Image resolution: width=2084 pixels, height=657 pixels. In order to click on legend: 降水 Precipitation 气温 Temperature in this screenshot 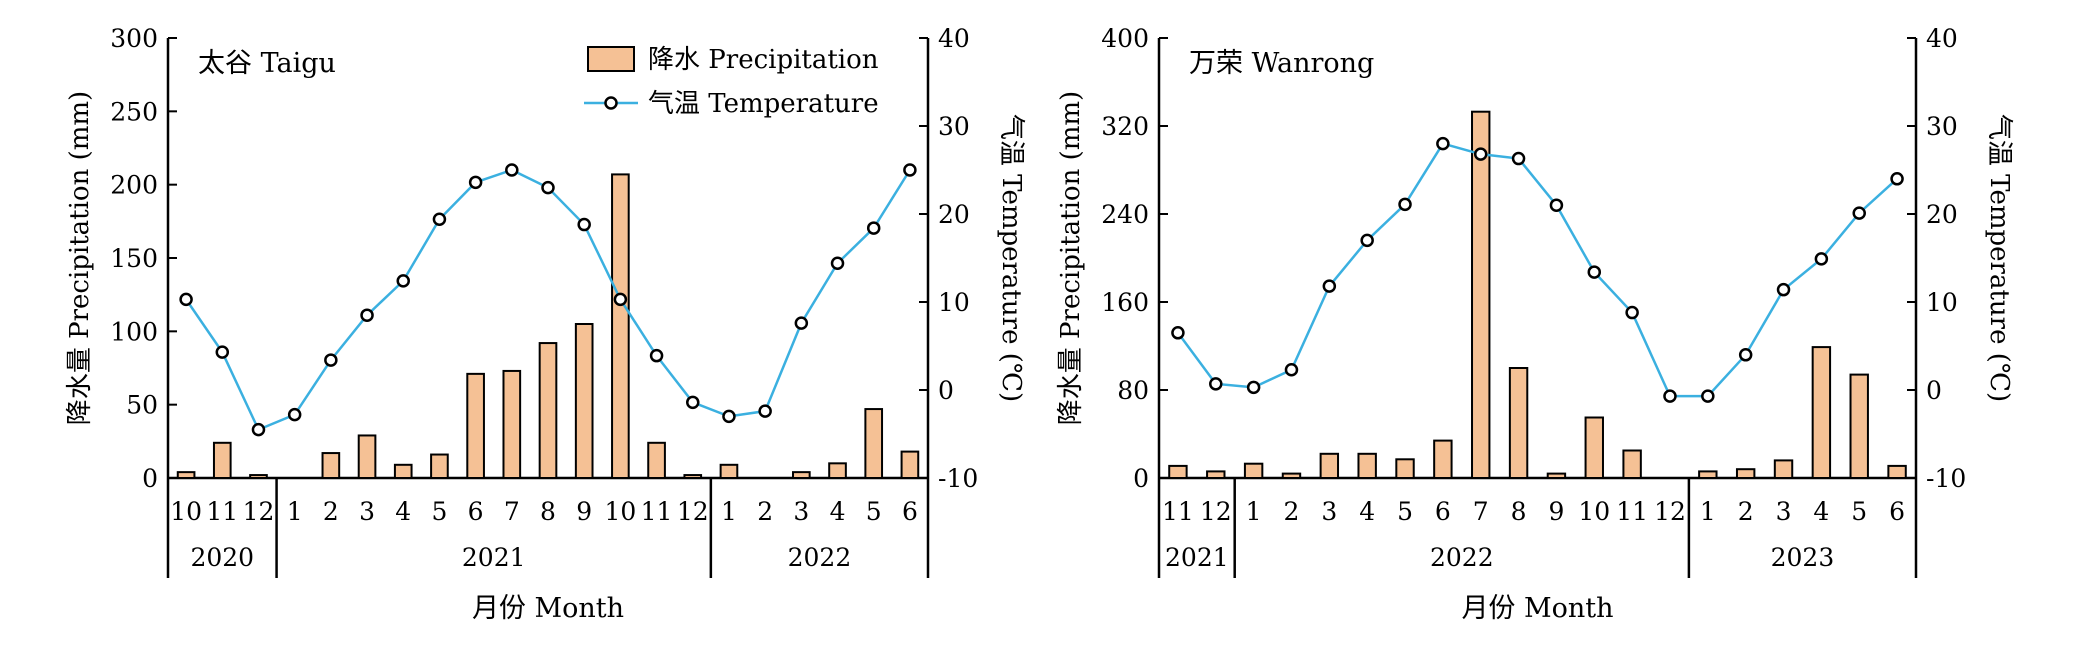, I will do `click(731, 82)`.